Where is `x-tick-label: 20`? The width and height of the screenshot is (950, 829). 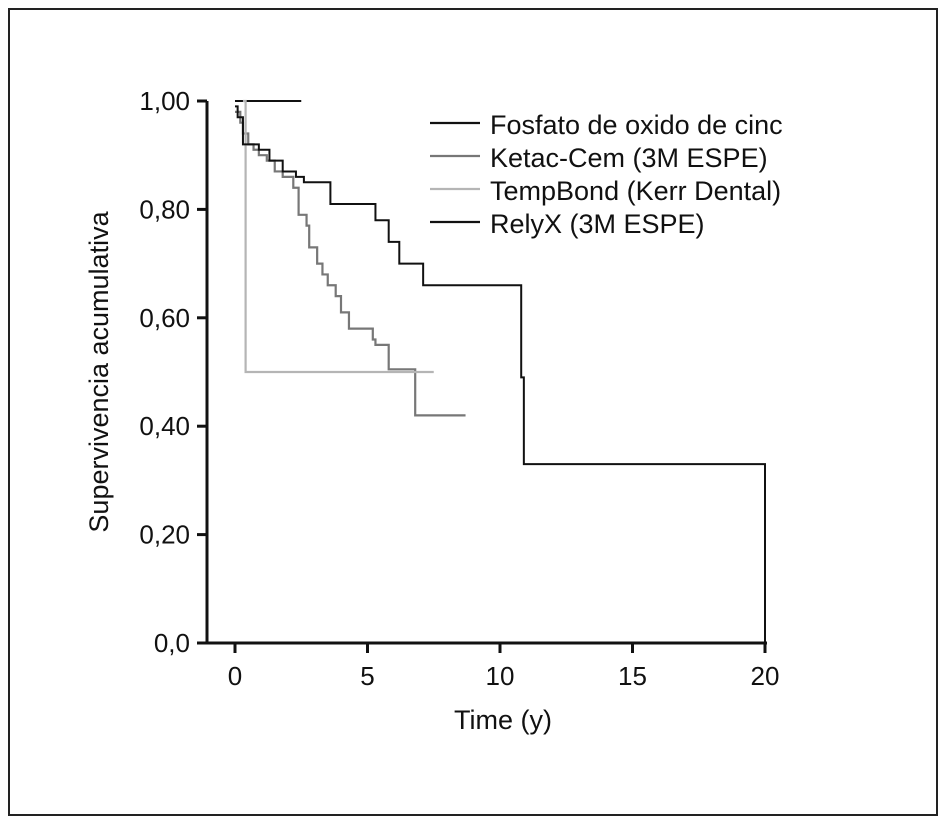 x-tick-label: 20 is located at coordinates (765, 676).